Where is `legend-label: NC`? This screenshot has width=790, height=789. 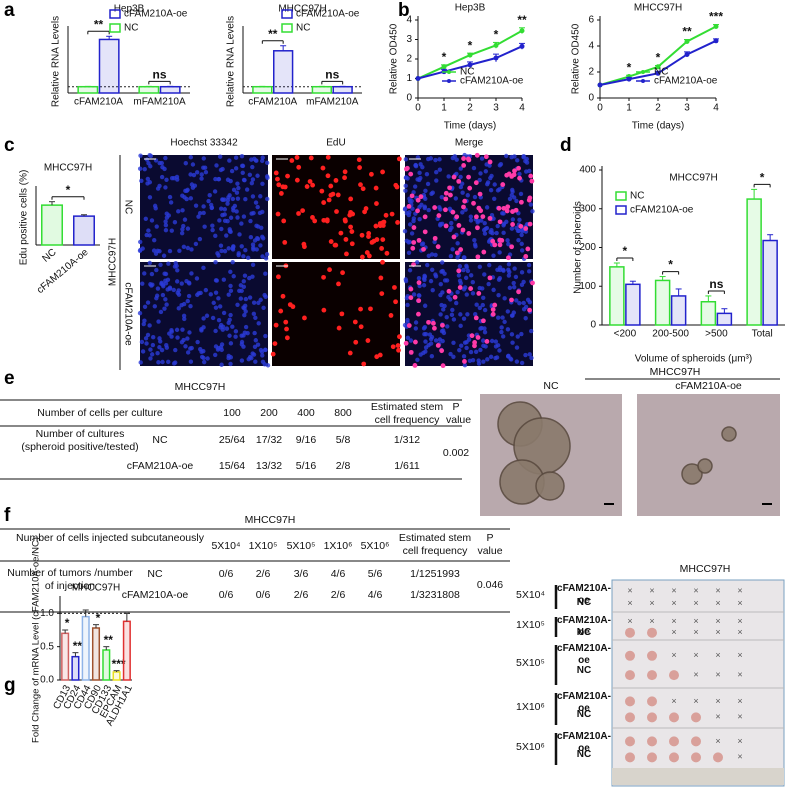 legend-label: NC is located at coordinates (661, 72).